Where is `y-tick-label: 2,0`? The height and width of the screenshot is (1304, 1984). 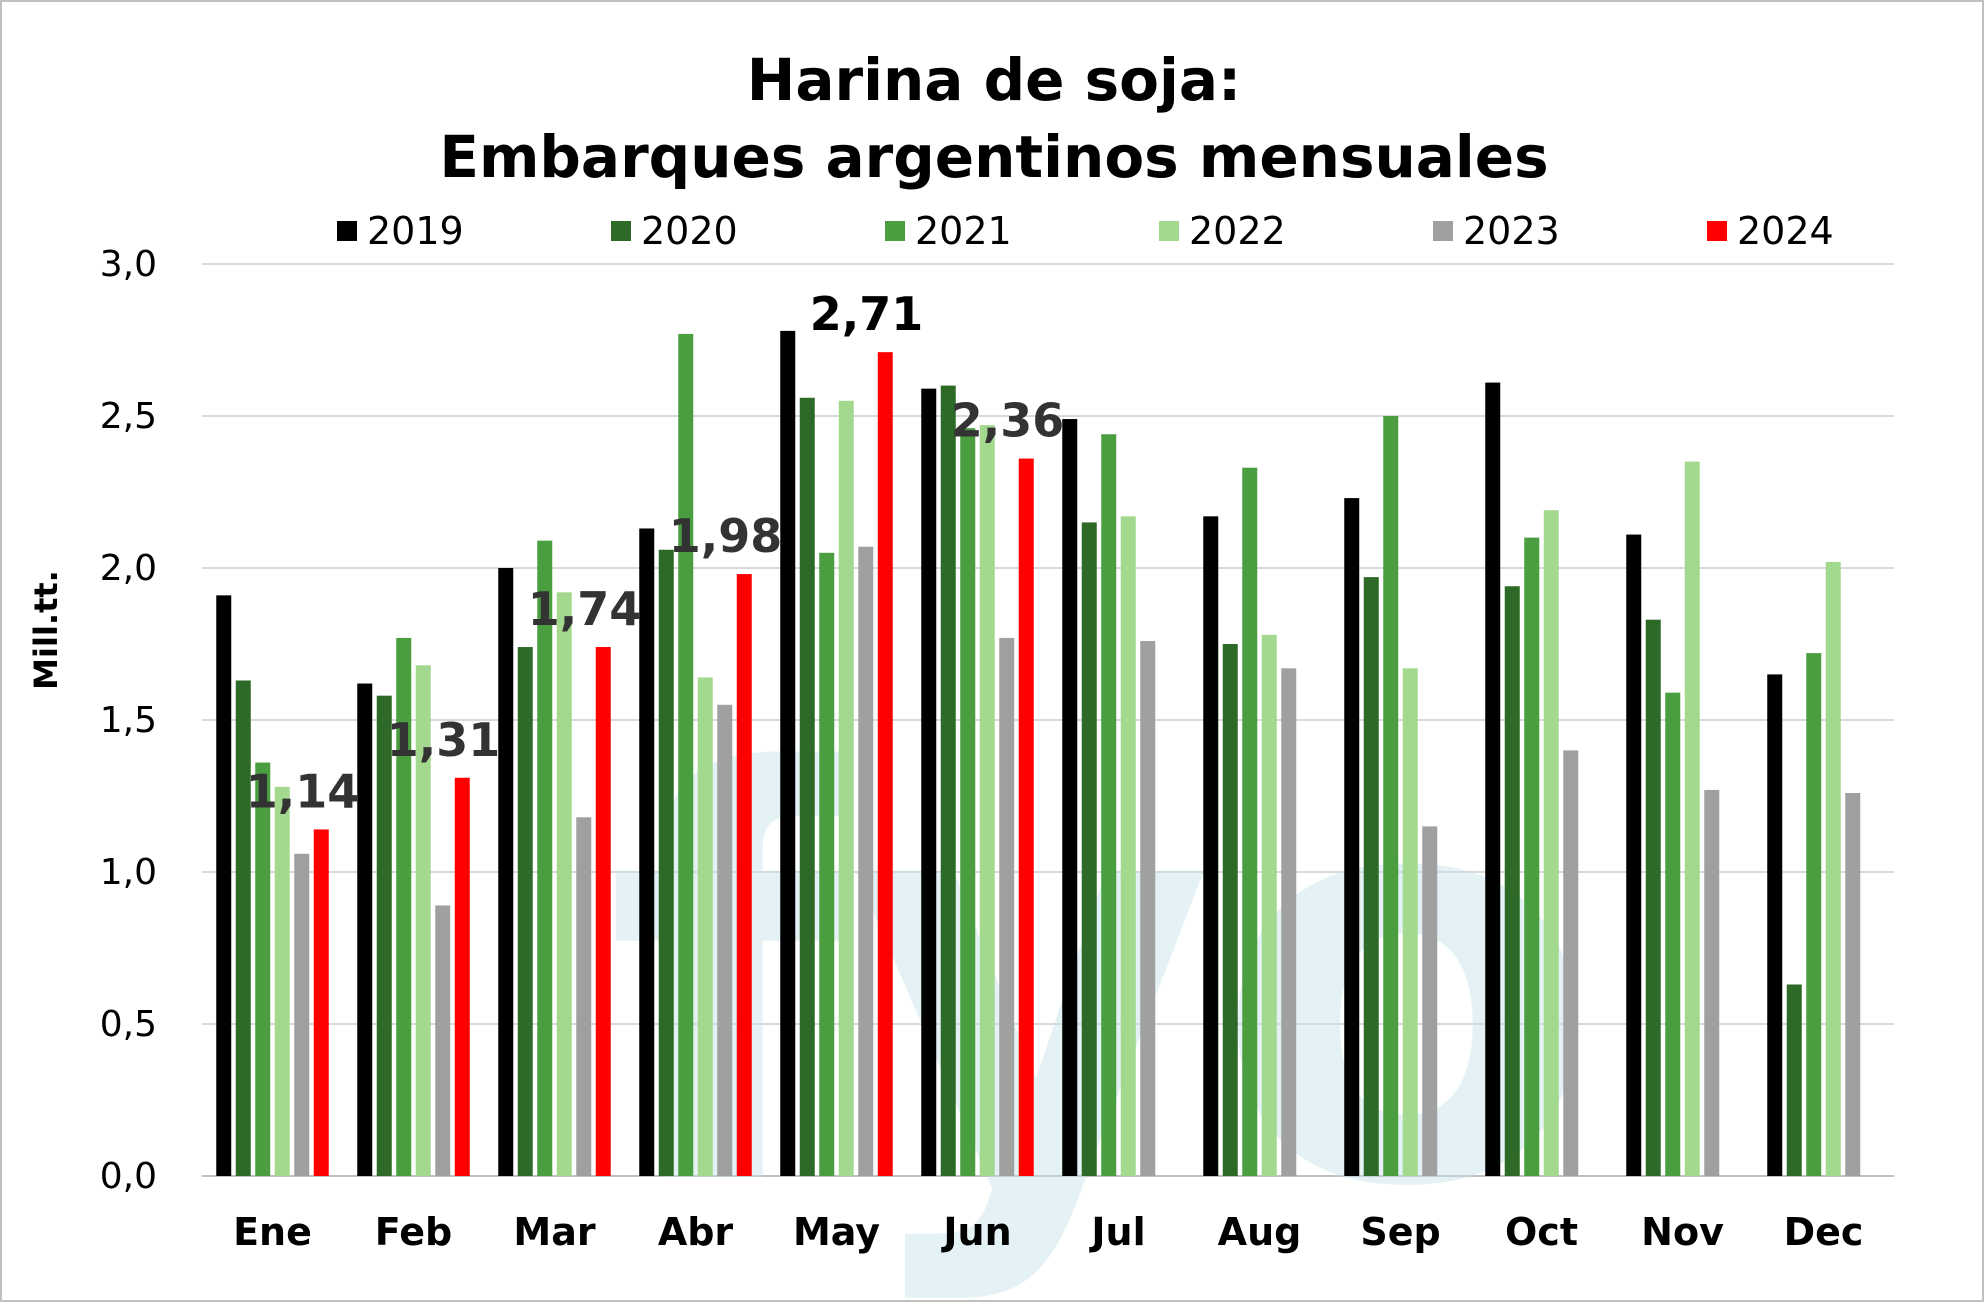
y-tick-label: 2,0 is located at coordinates (128, 568).